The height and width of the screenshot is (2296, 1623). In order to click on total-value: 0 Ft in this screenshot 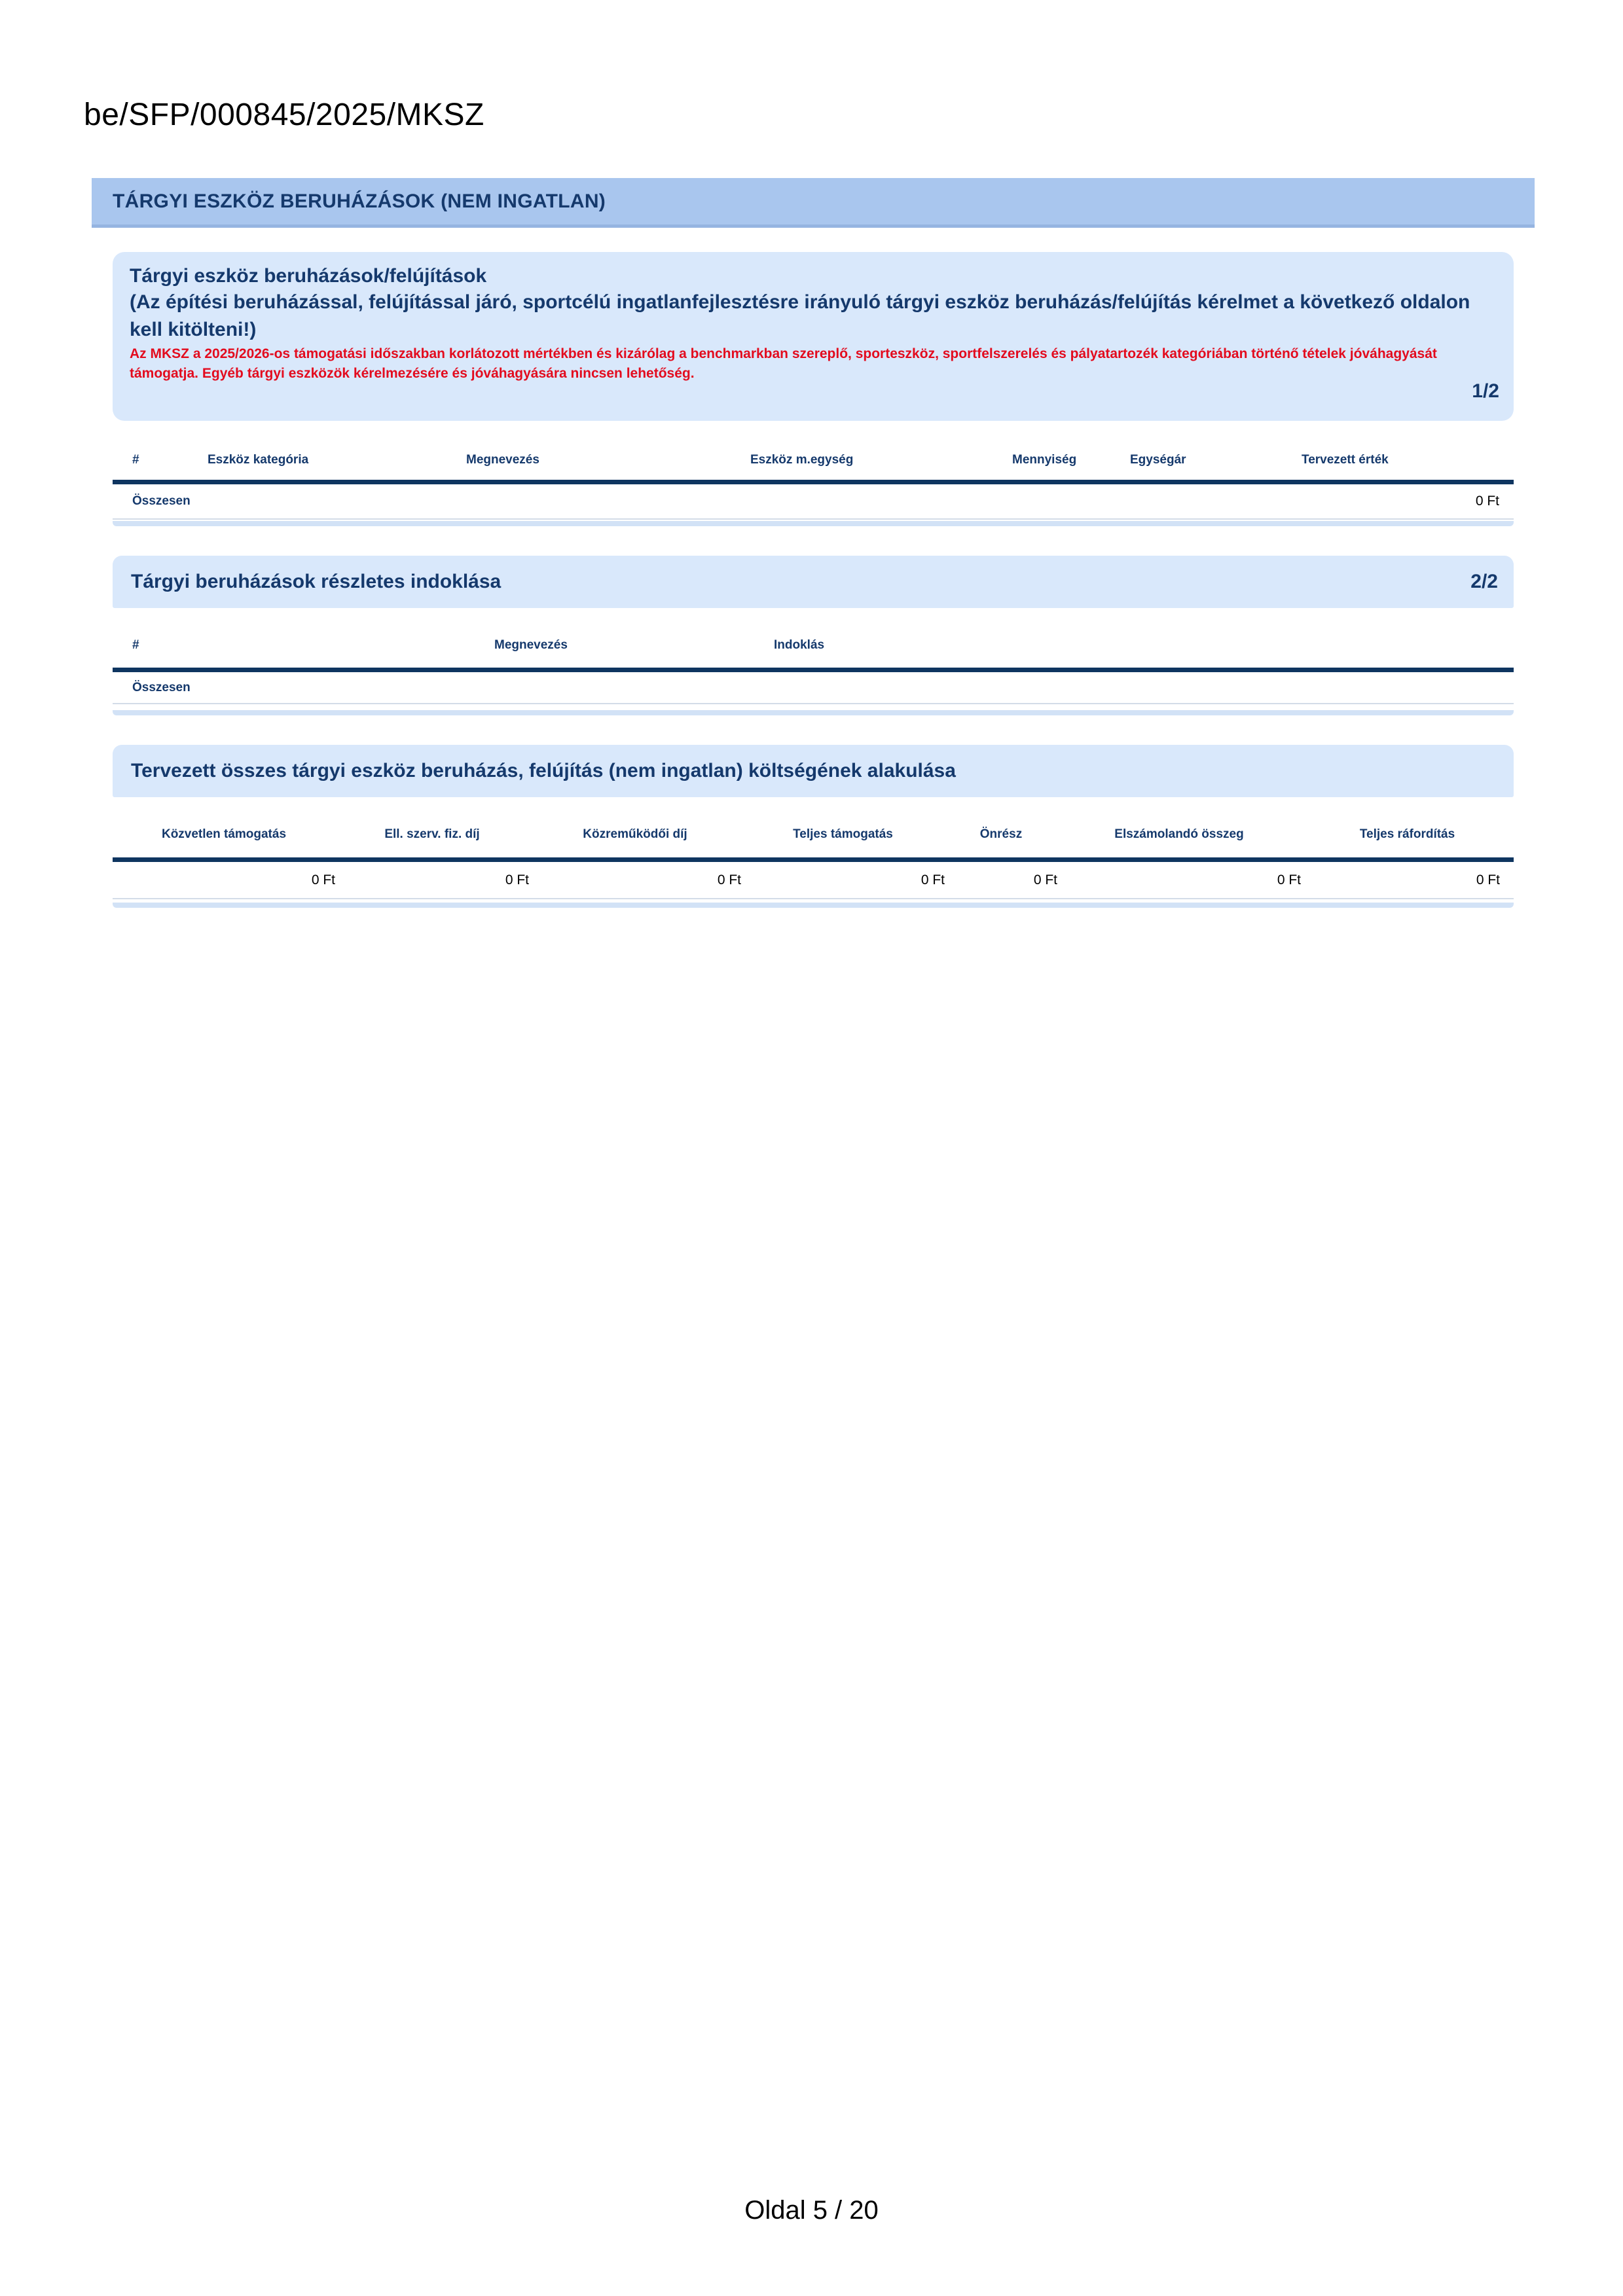, I will do `click(1487, 501)`.